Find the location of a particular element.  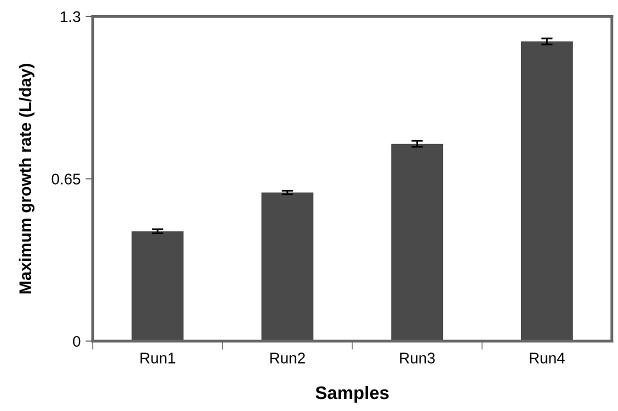

x-tick-label: Run2 is located at coordinates (287, 358).